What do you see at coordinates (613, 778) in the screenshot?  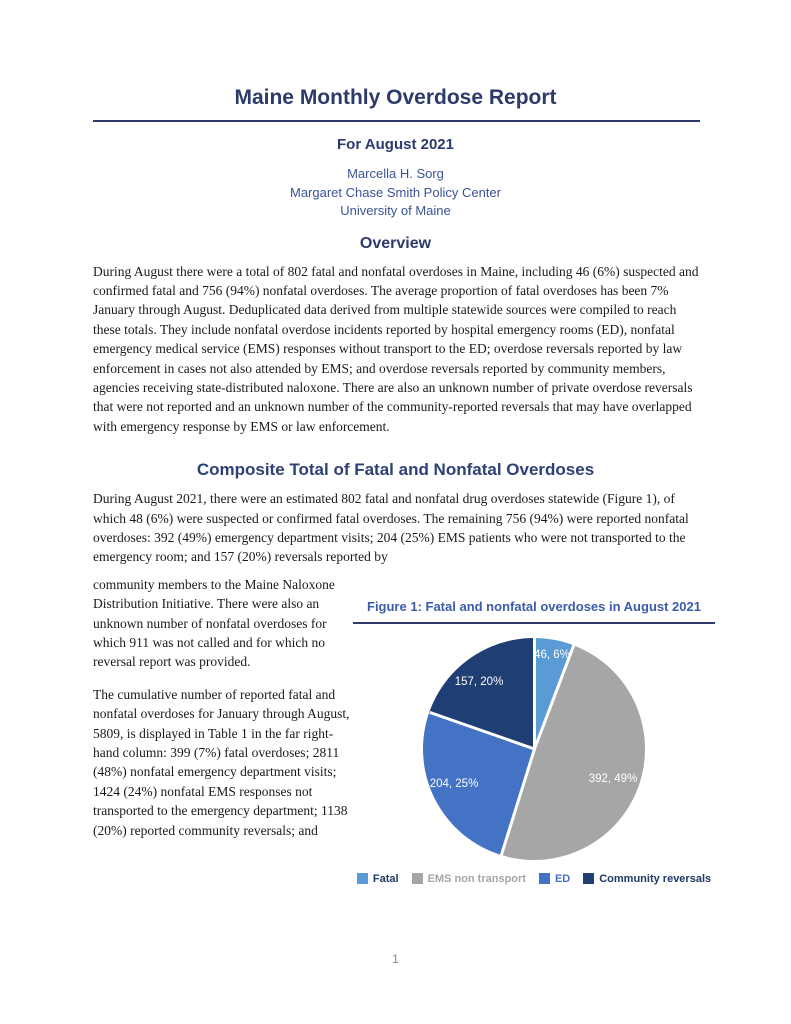 I see `pie-slice-label-ems-nontransport: 392, 49%` at bounding box center [613, 778].